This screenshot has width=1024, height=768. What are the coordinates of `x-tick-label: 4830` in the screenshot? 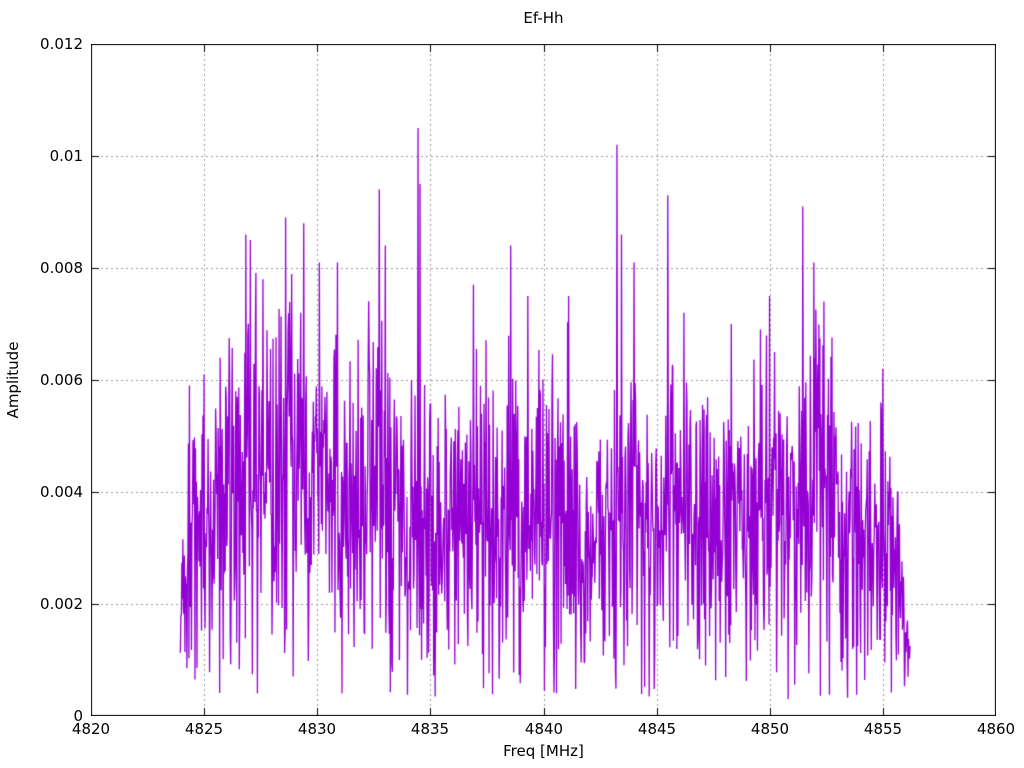 It's located at (317, 729).